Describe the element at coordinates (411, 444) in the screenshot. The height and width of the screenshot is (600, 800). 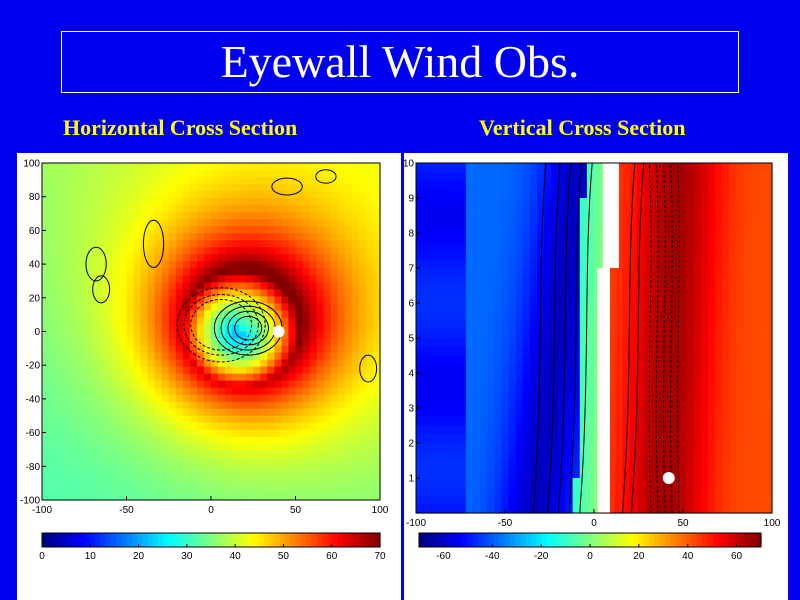
I see `y-tick-label: 2` at that location.